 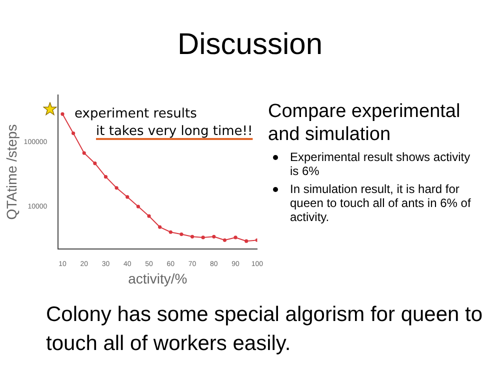 What do you see at coordinates (174, 131) in the screenshot?
I see `annotation: it takes very long time!!` at bounding box center [174, 131].